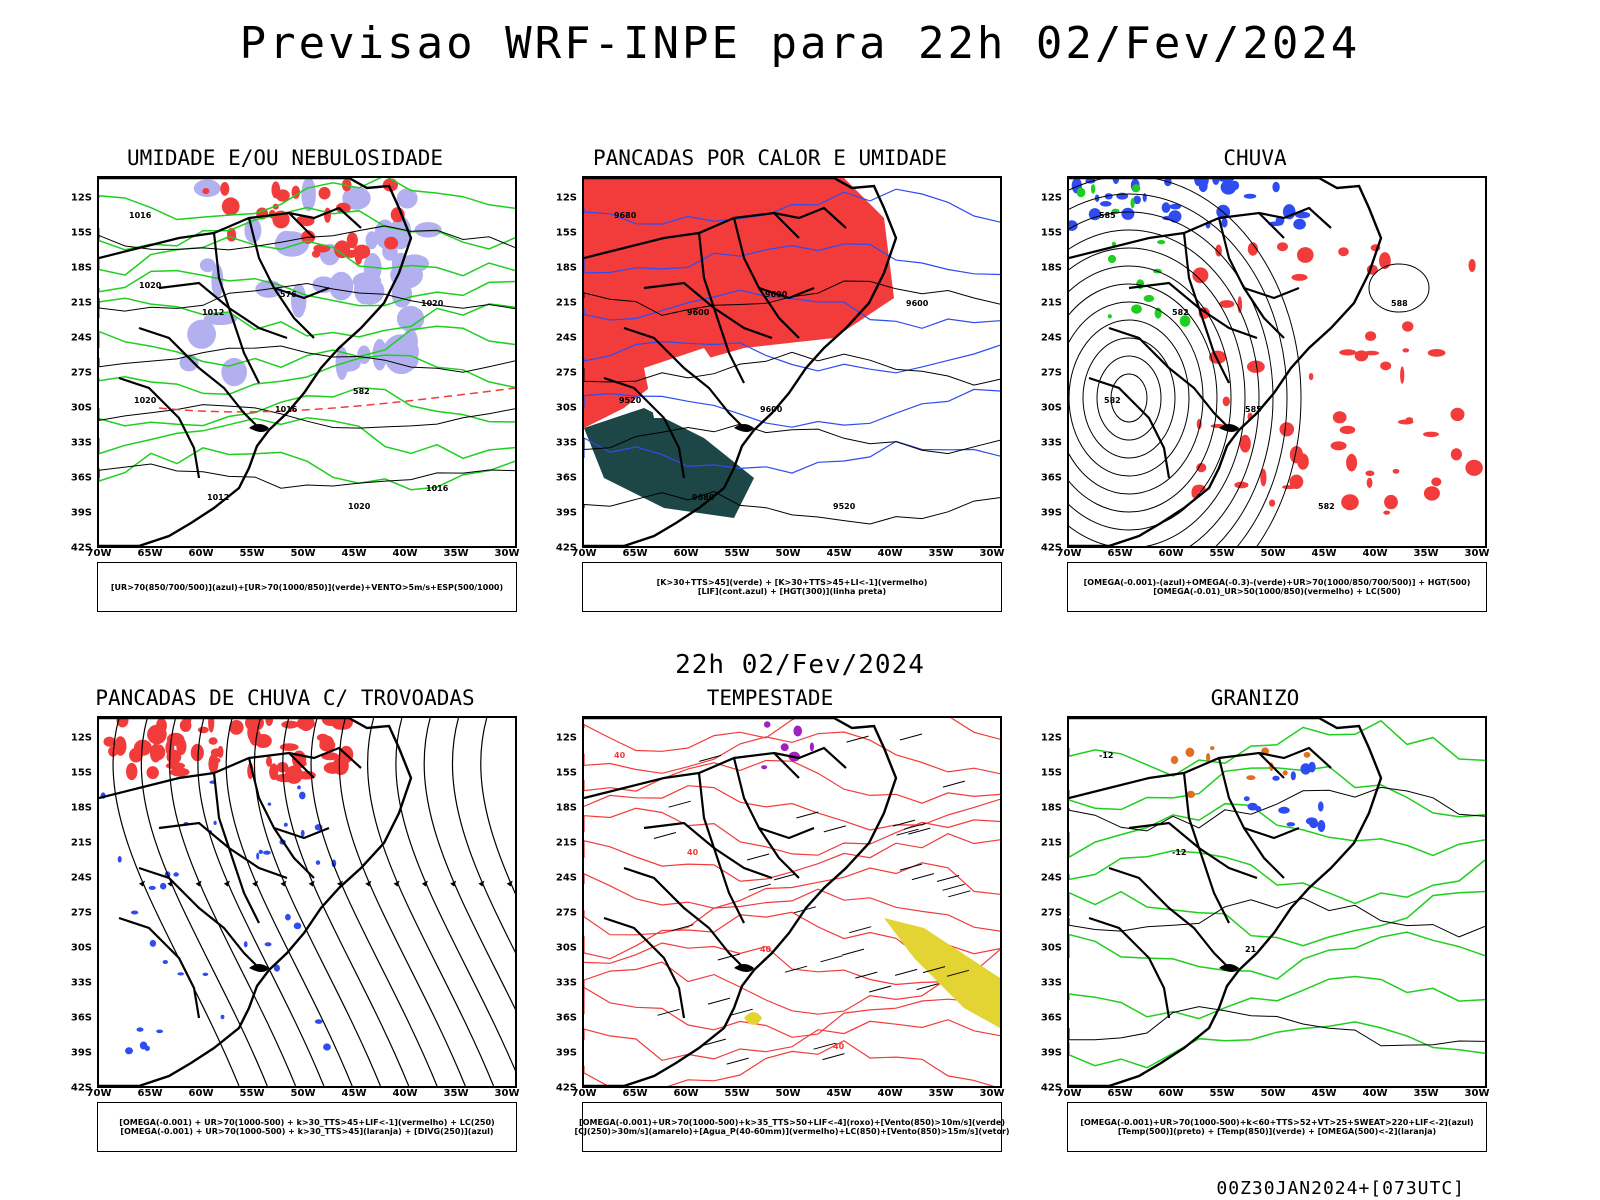 The image size is (1600, 1200). Describe the element at coordinates (1069, 553) in the screenshot. I see `longitude-tick: 70W` at that location.